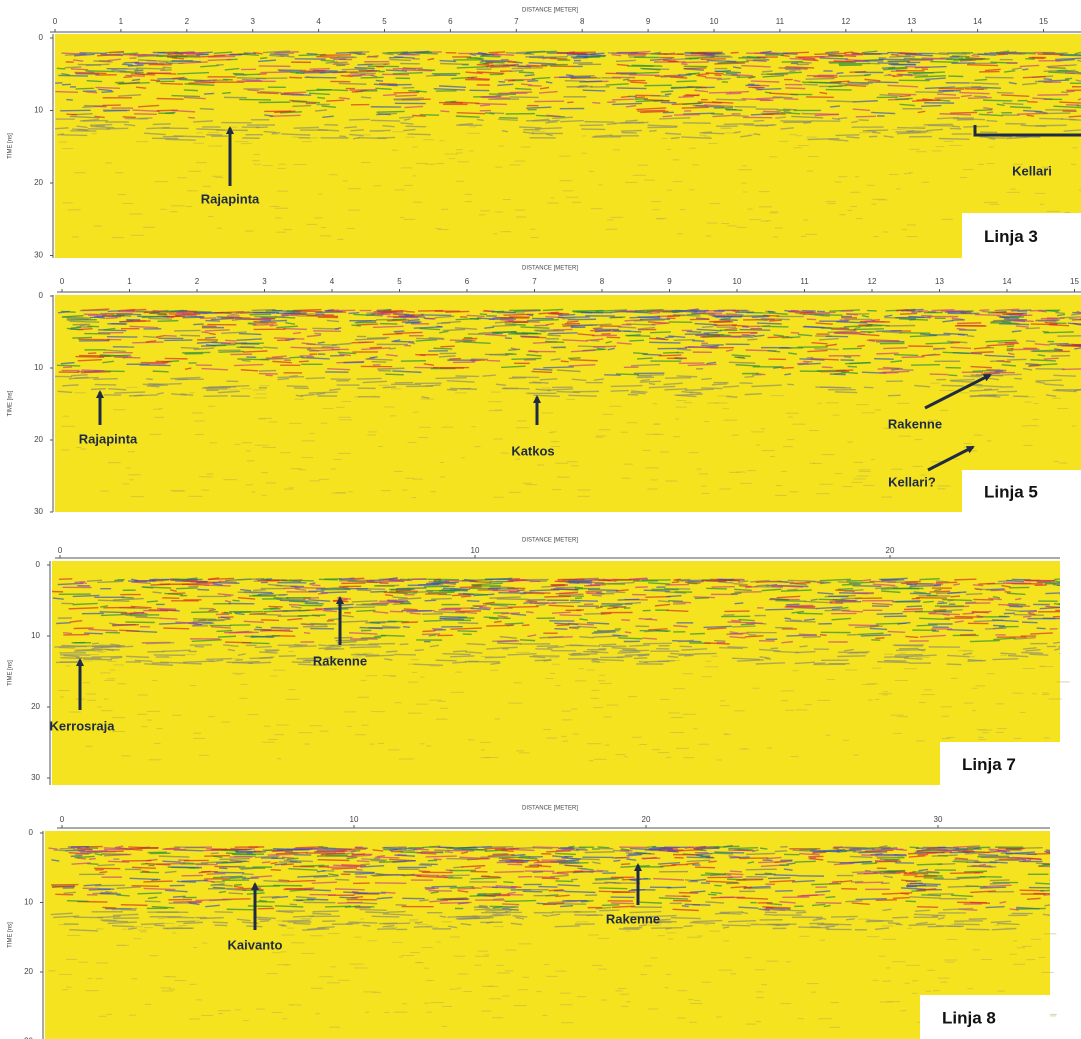  Describe the element at coordinates (264, 281) in the screenshot. I see `x-tick-label: 3` at that location.